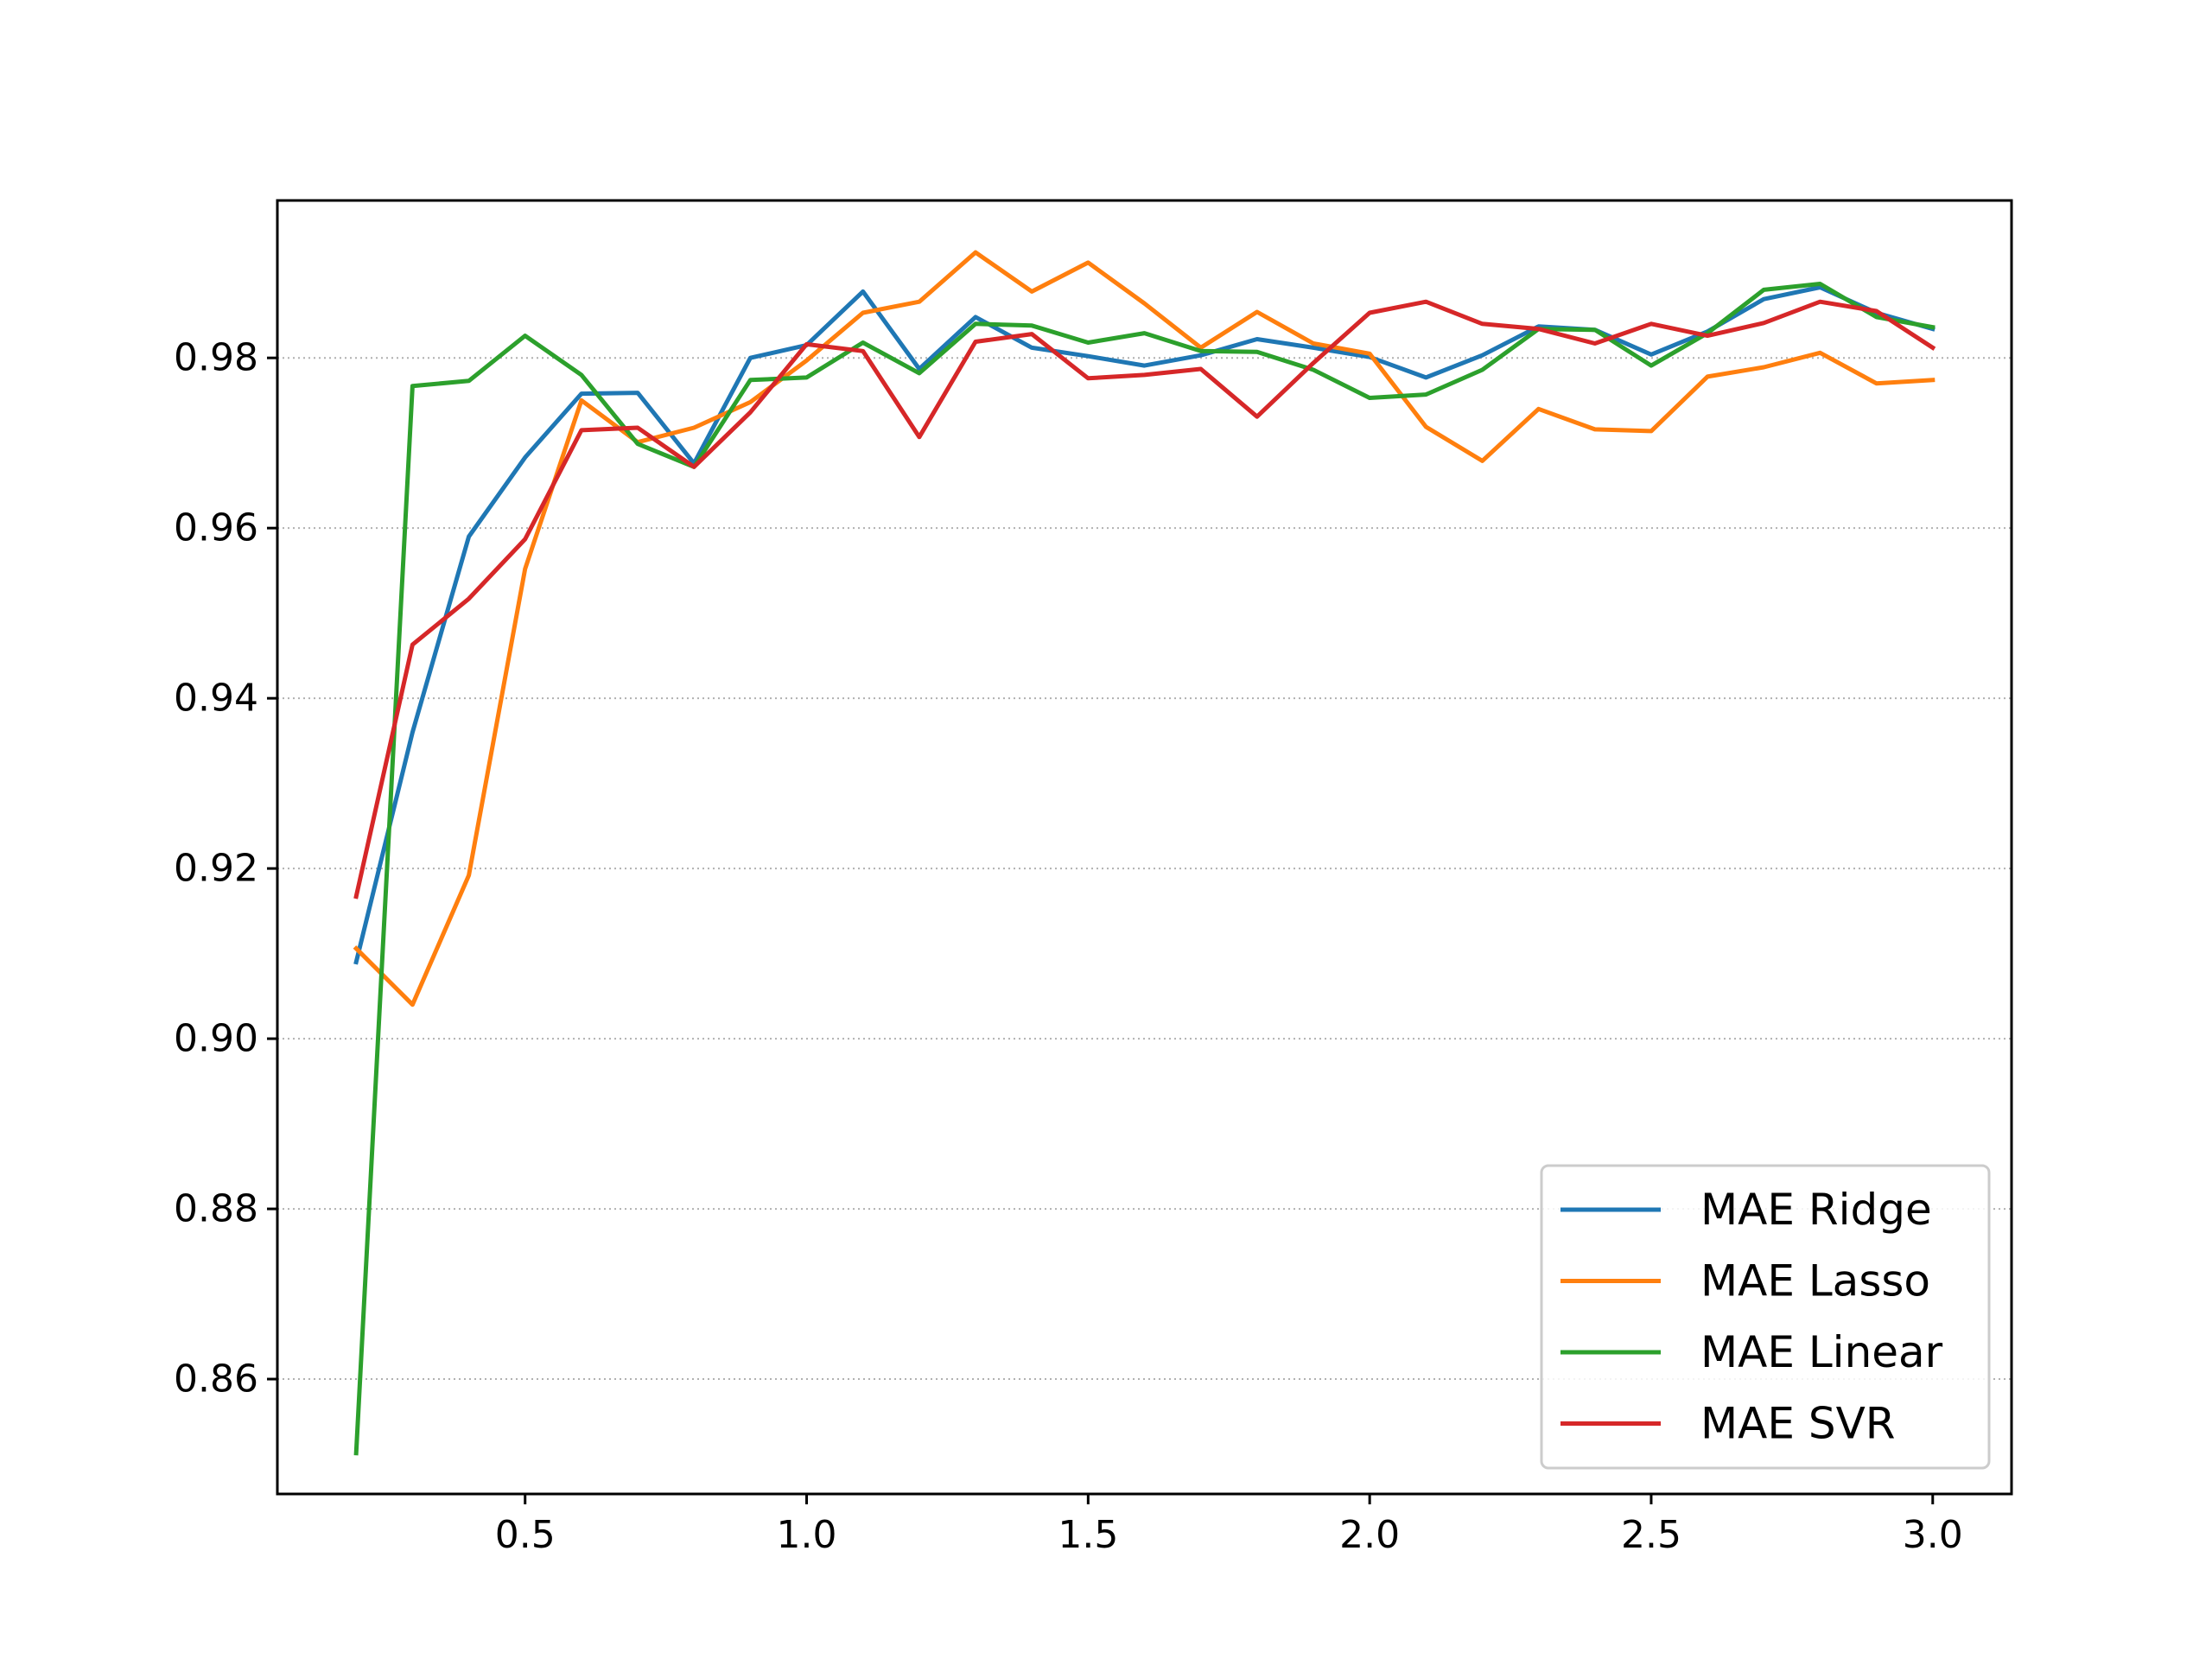 Image resolution: width=2212 pixels, height=1659 pixels. What do you see at coordinates (216, 528) in the screenshot?
I see `y-tick-label: 0.96` at bounding box center [216, 528].